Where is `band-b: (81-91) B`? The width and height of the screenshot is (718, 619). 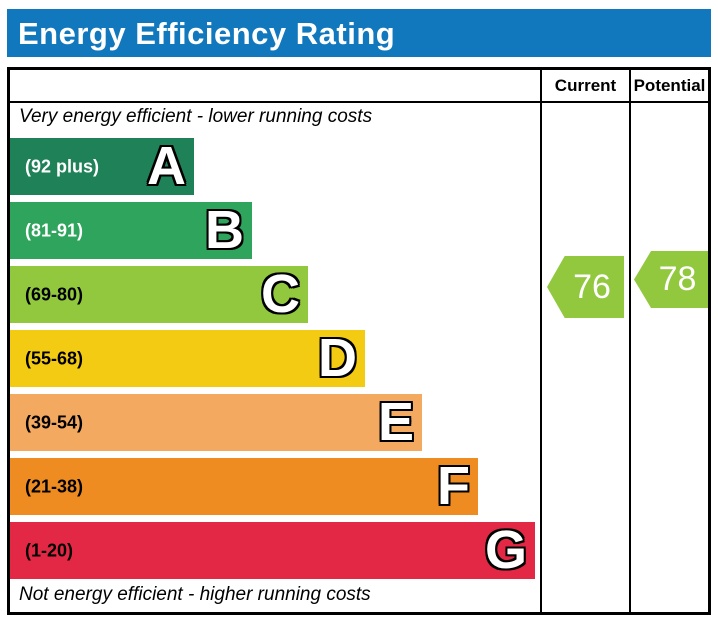
band-b: (81-91) B is located at coordinates (131, 230).